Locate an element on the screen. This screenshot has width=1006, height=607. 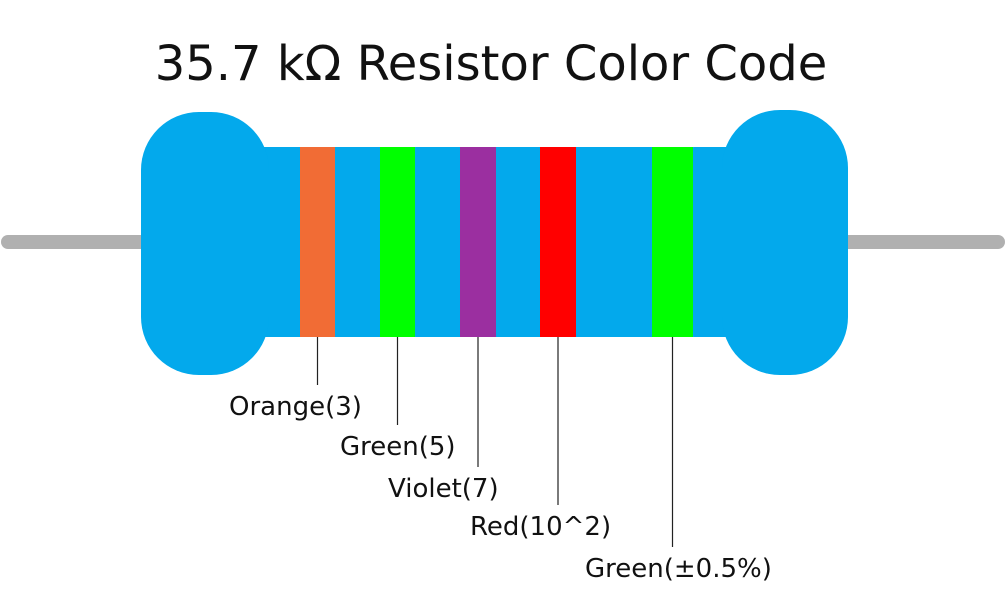
left-cap is located at coordinates (205, 243).